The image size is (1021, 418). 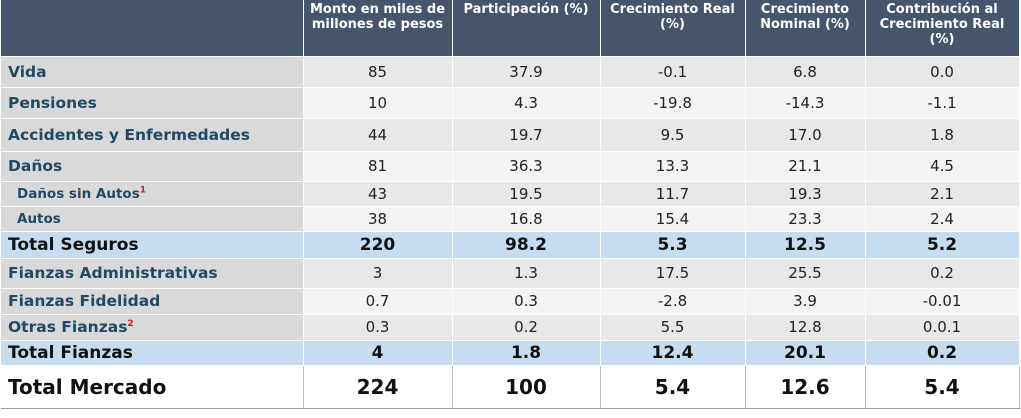 I want to click on row-label: Otras Fianzas2, so click(x=152, y=327).